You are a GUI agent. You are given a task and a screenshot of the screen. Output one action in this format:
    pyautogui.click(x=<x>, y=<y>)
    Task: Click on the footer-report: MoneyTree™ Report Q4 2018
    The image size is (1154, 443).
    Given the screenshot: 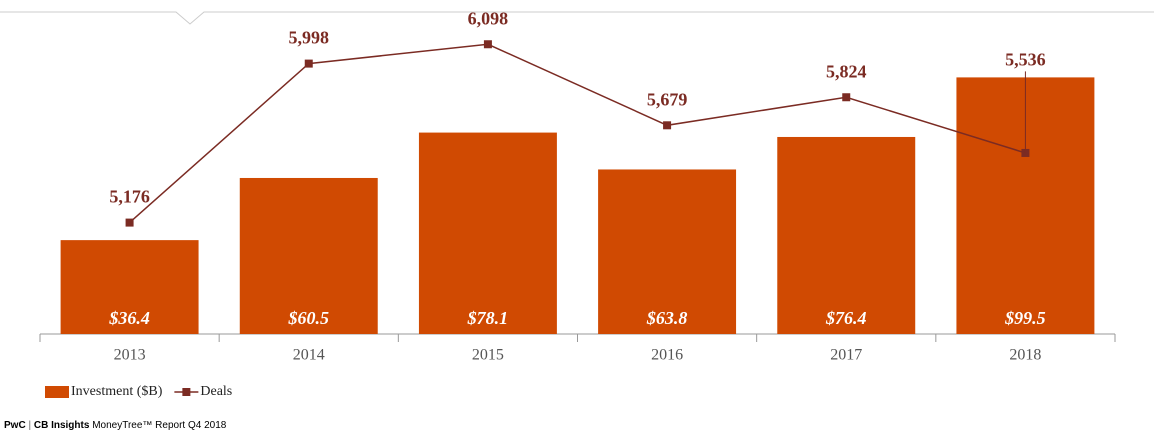 What is the action you would take?
    pyautogui.click(x=159, y=425)
    